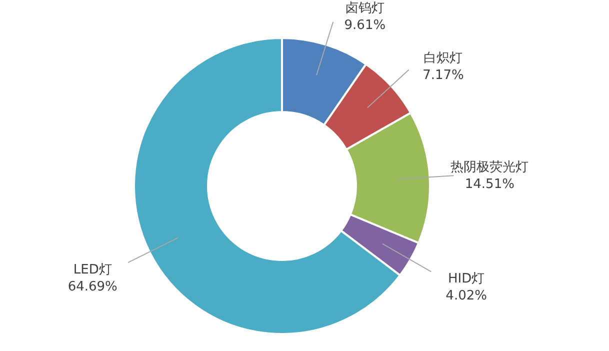  I want to click on data-label: 64.69%, so click(93, 286).